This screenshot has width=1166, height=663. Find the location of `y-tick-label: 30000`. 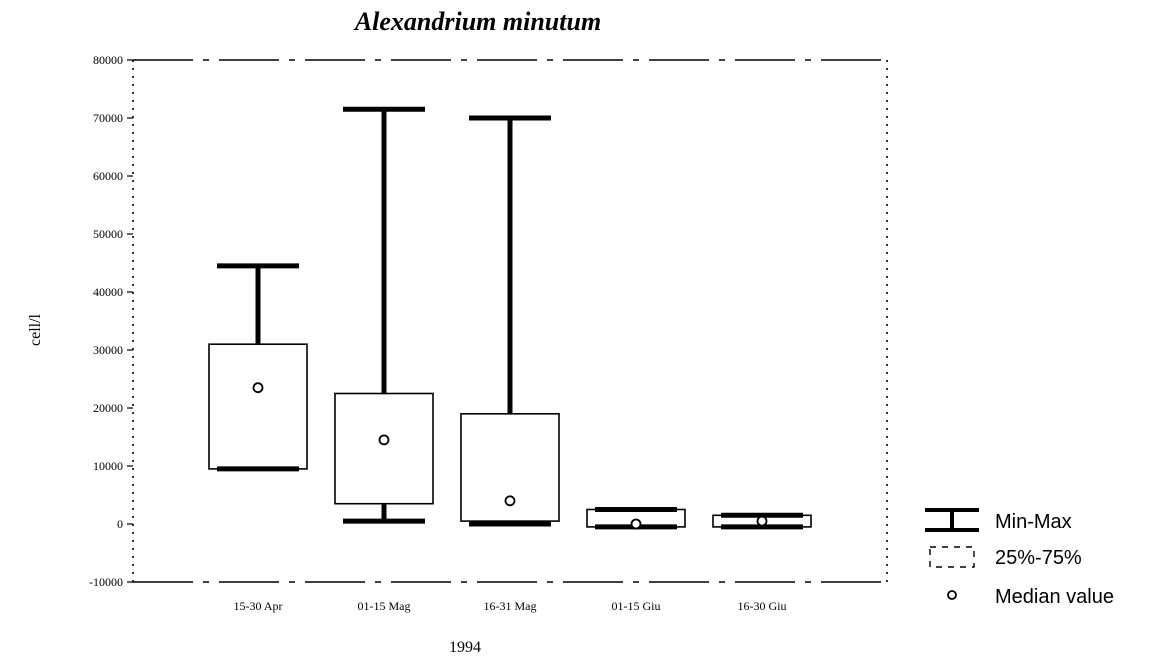

y-tick-label: 30000 is located at coordinates (108, 350).